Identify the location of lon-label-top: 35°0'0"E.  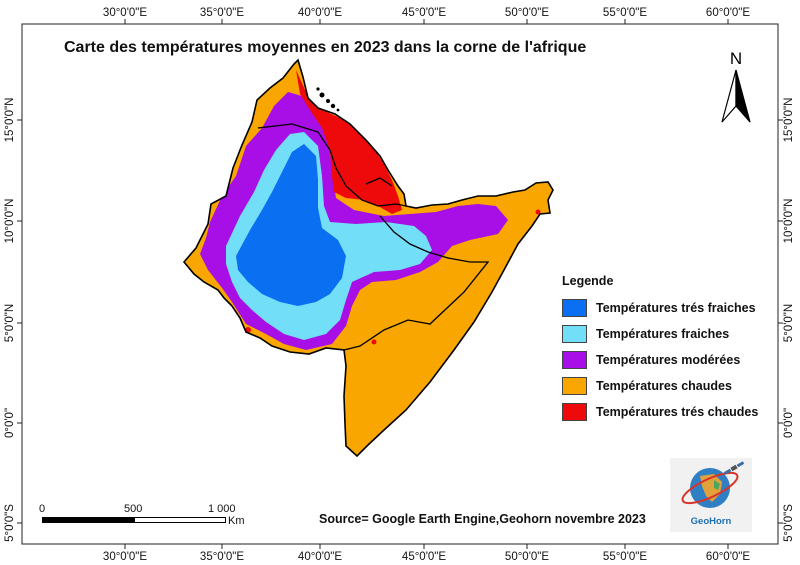
(222, 13).